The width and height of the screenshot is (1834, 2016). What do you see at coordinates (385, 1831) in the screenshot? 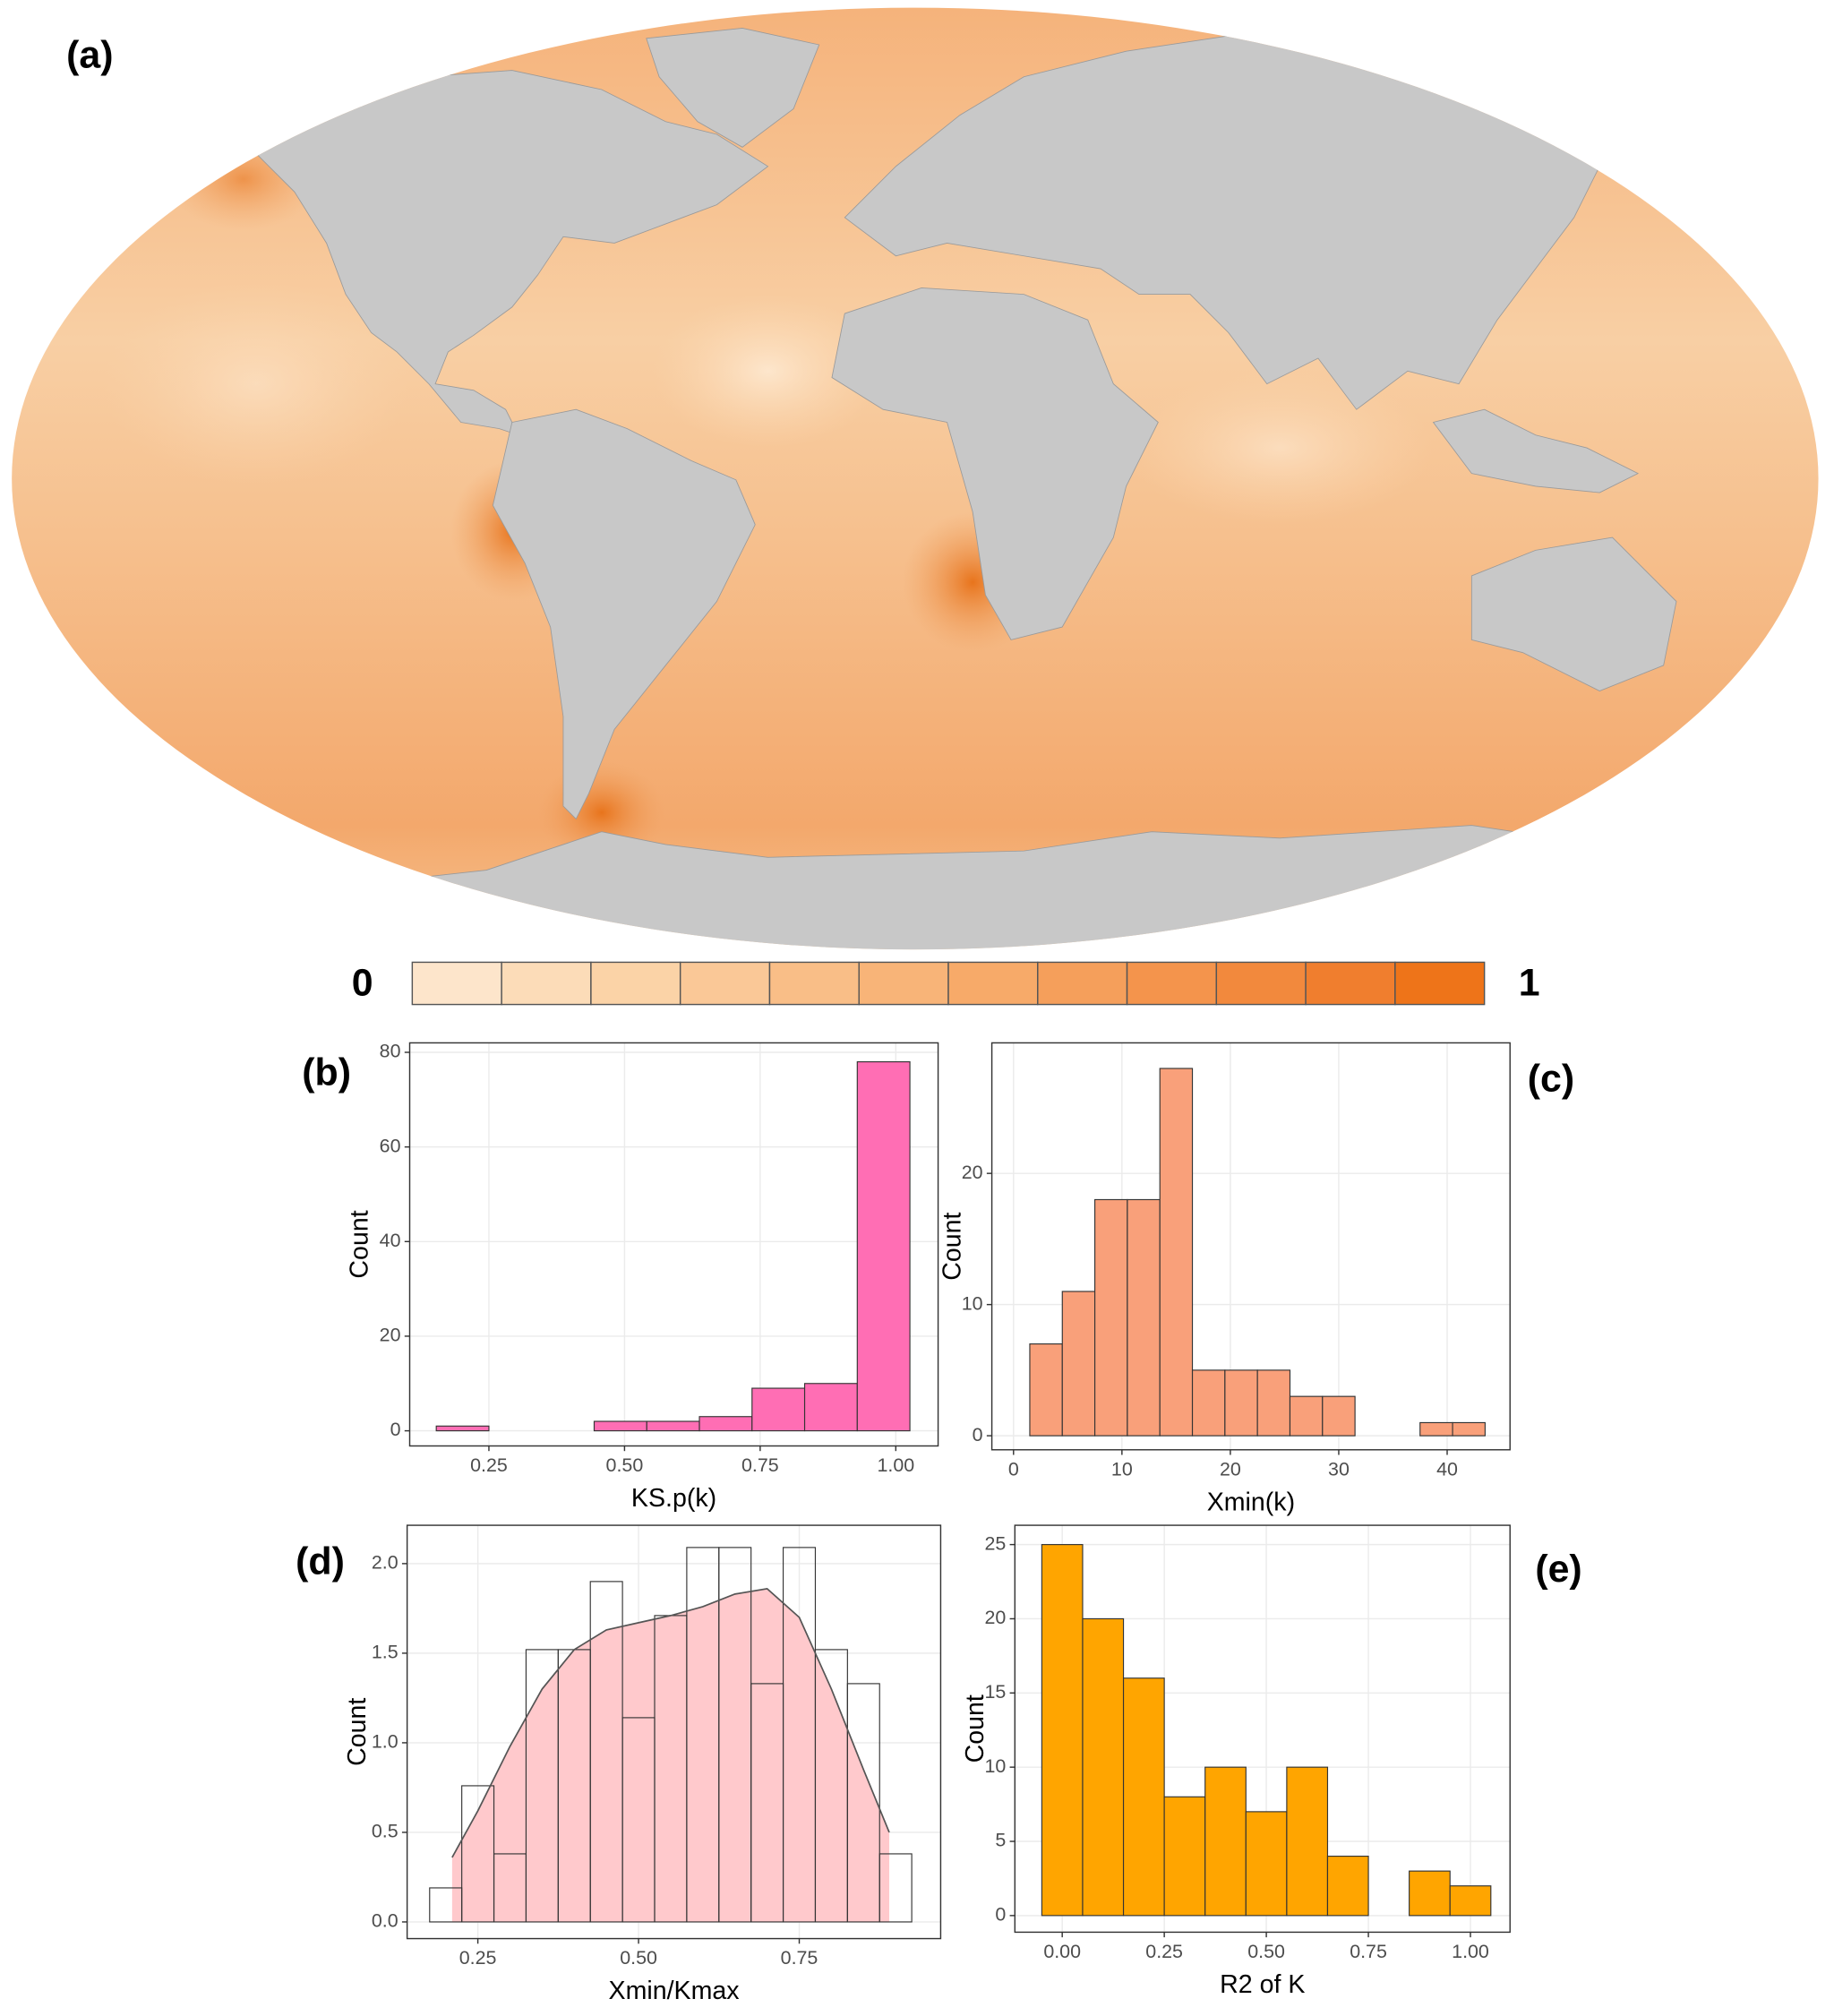
I see `y-tick-label: 0.5` at bounding box center [385, 1831].